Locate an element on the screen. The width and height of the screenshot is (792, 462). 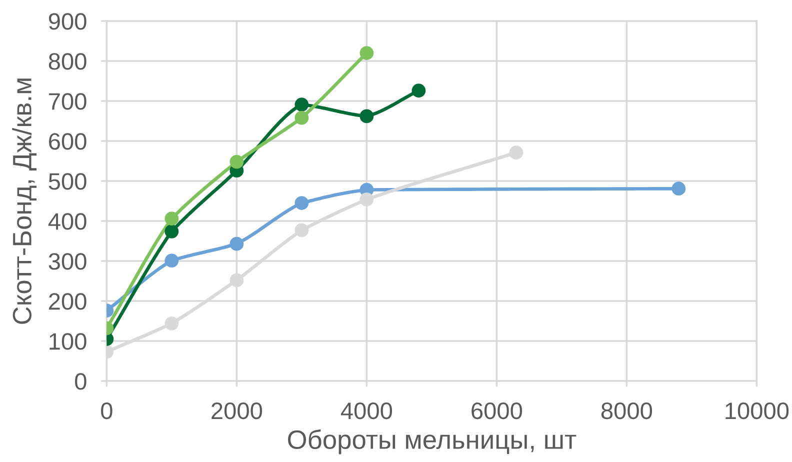
y-tick-label: 300 is located at coordinates (67, 261).